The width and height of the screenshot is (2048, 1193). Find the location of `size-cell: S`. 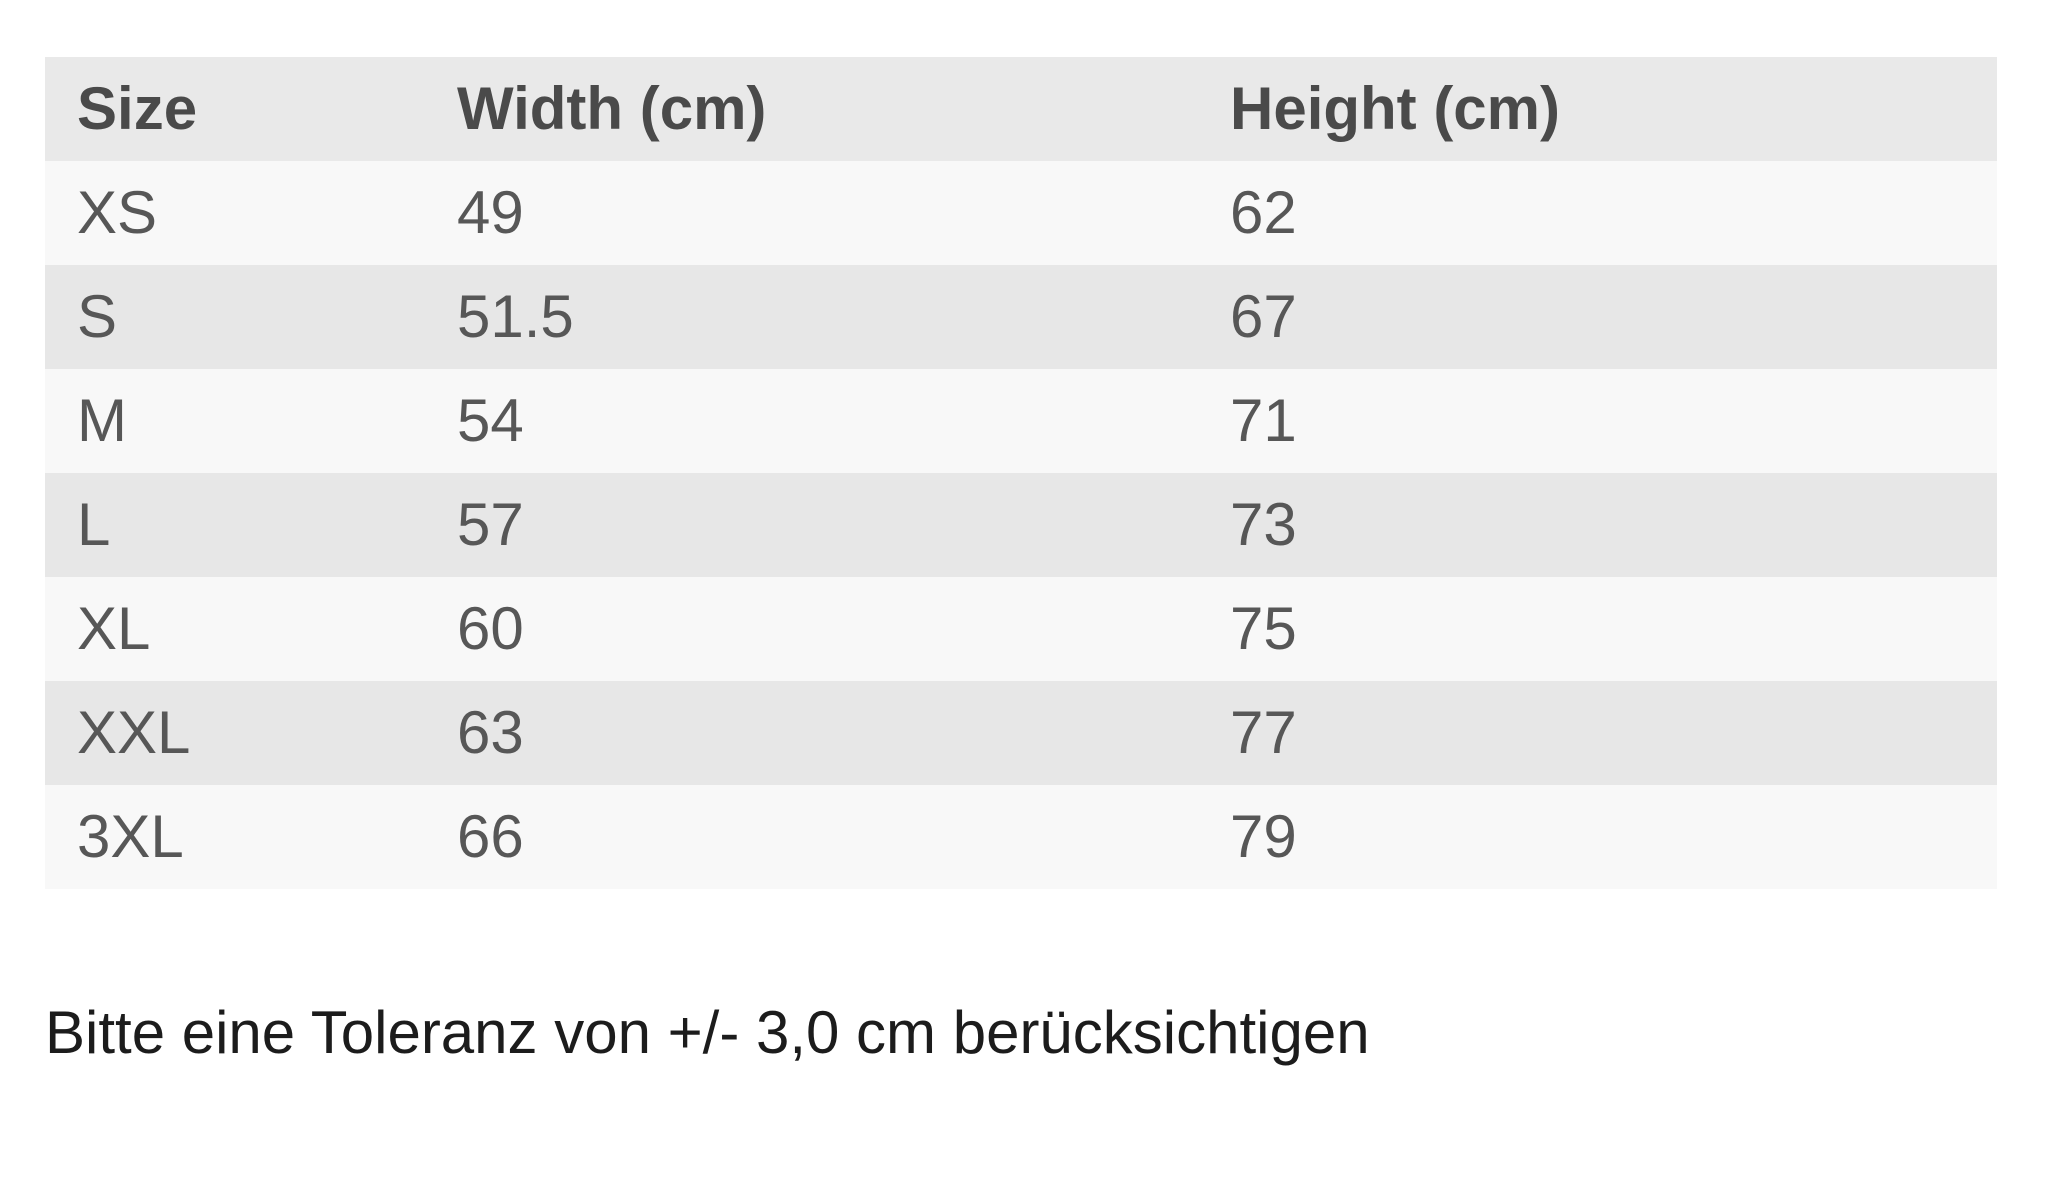

size-cell: S is located at coordinates (235, 317).